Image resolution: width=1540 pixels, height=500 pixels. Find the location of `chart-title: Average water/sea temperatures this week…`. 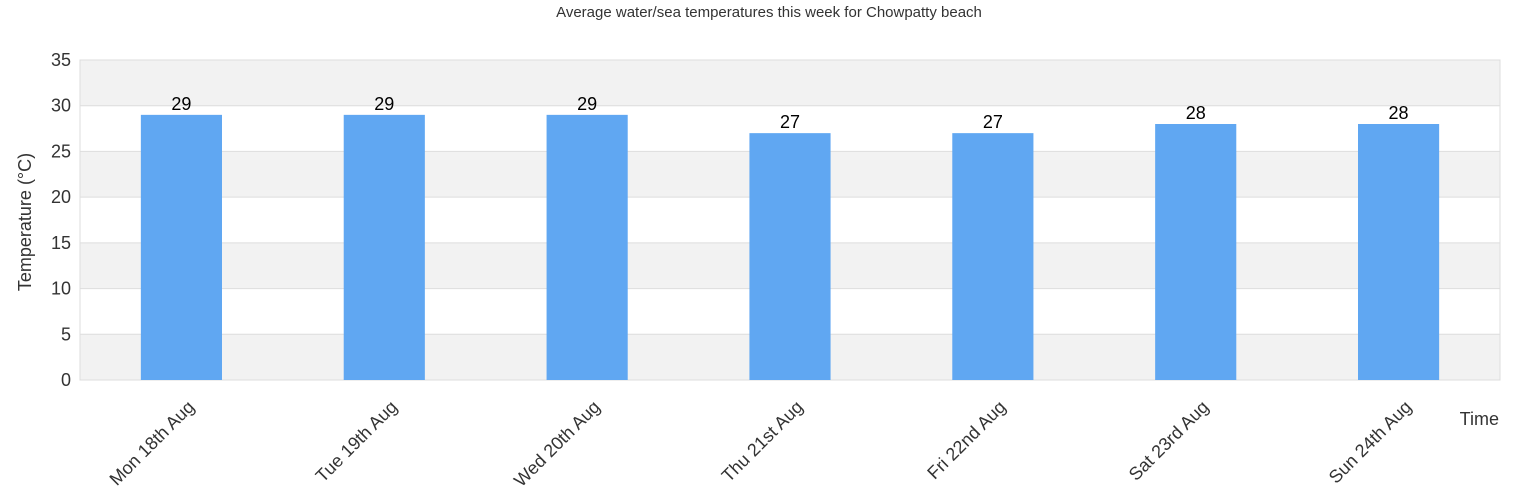

chart-title: Average water/sea temperatures this week… is located at coordinates (769, 12).